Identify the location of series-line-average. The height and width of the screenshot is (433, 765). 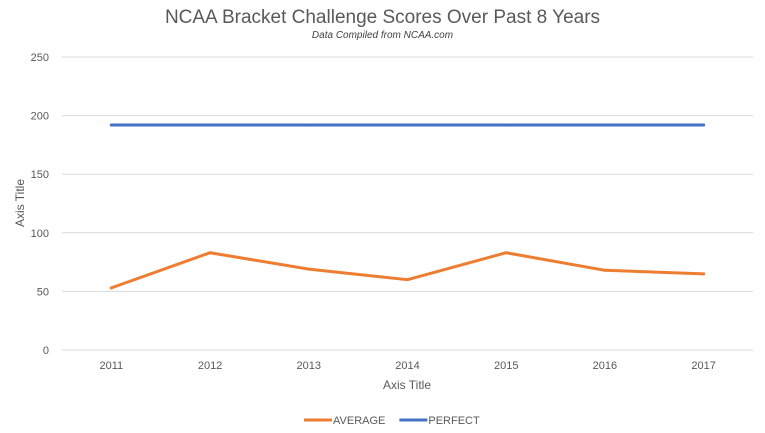
(407, 270).